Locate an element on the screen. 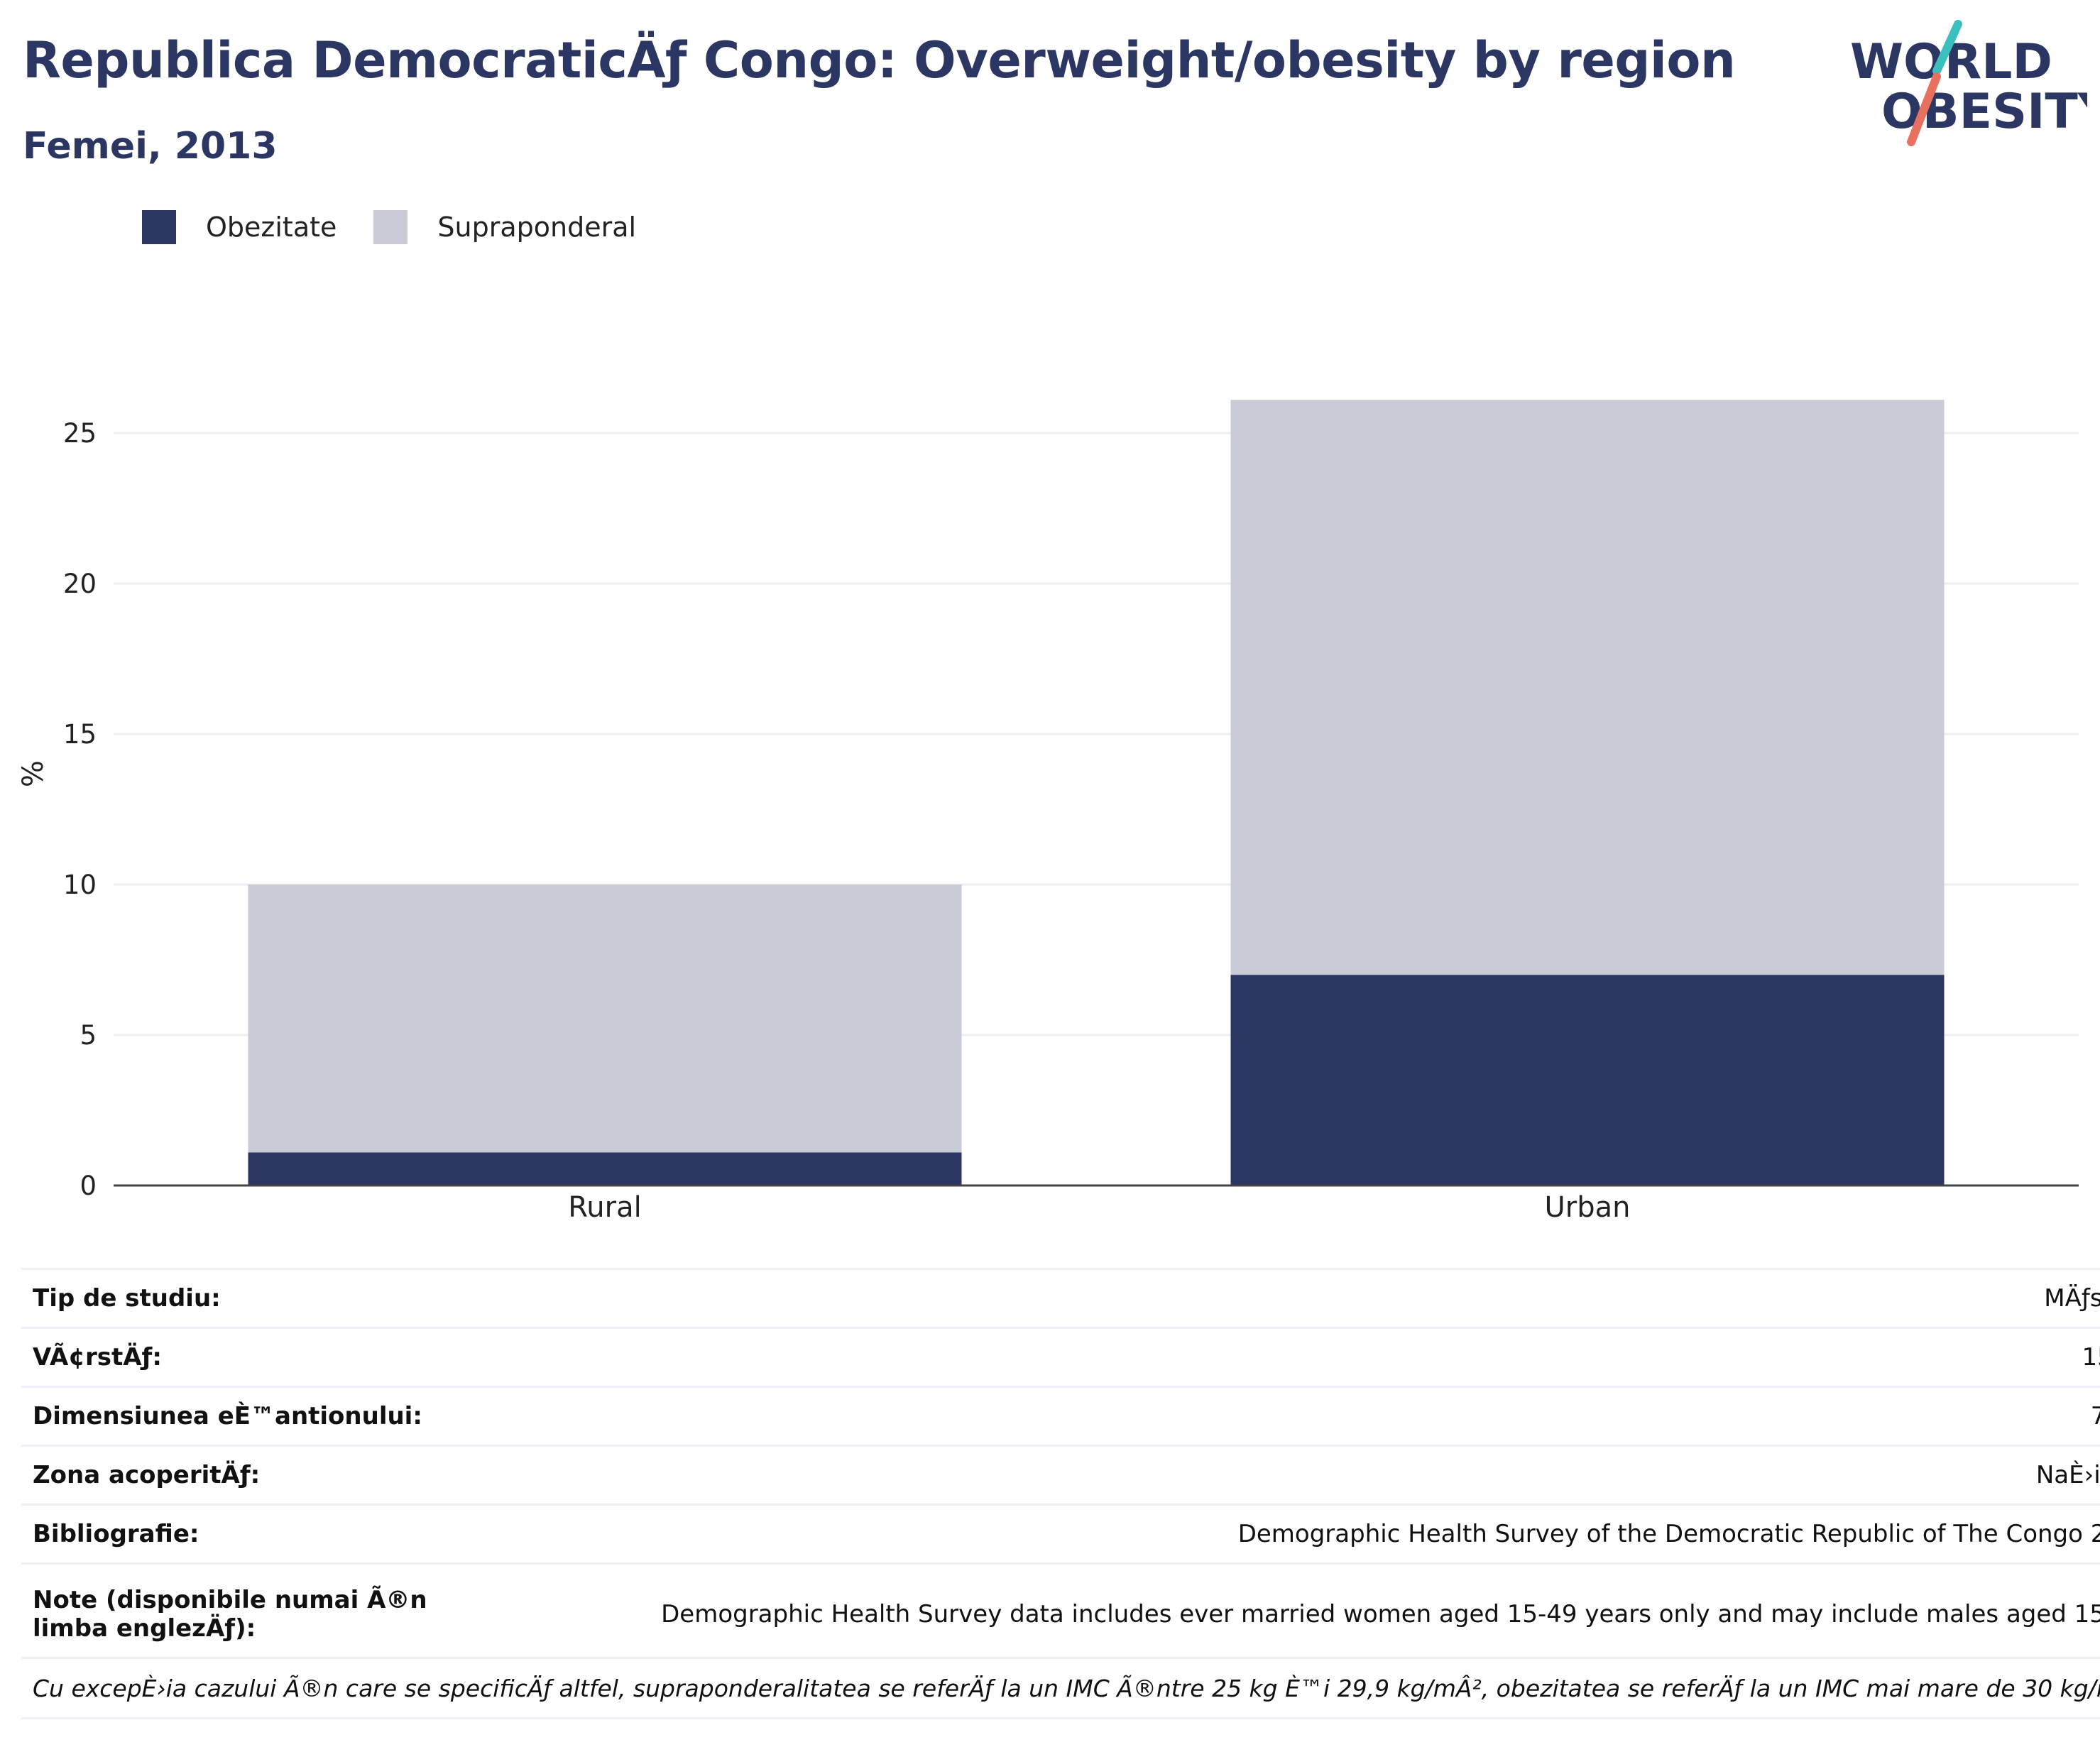  y-tick-label: 10 is located at coordinates (80, 885).